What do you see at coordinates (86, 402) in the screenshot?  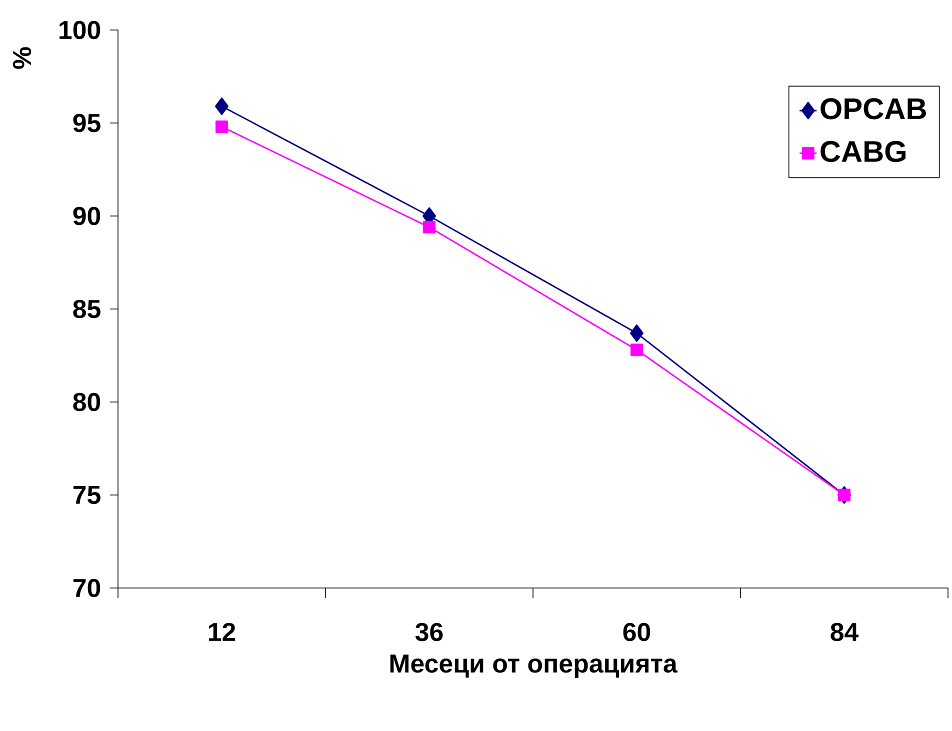 I see `y-tick-label: 80` at bounding box center [86, 402].